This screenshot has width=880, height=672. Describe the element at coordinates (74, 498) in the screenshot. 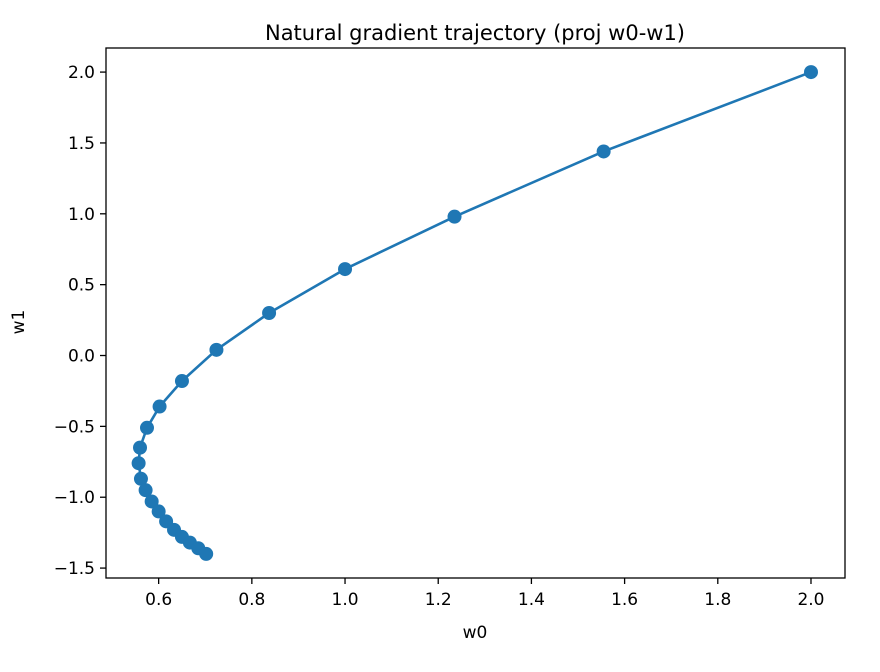

I see `y-tick-label: −1.0` at that location.